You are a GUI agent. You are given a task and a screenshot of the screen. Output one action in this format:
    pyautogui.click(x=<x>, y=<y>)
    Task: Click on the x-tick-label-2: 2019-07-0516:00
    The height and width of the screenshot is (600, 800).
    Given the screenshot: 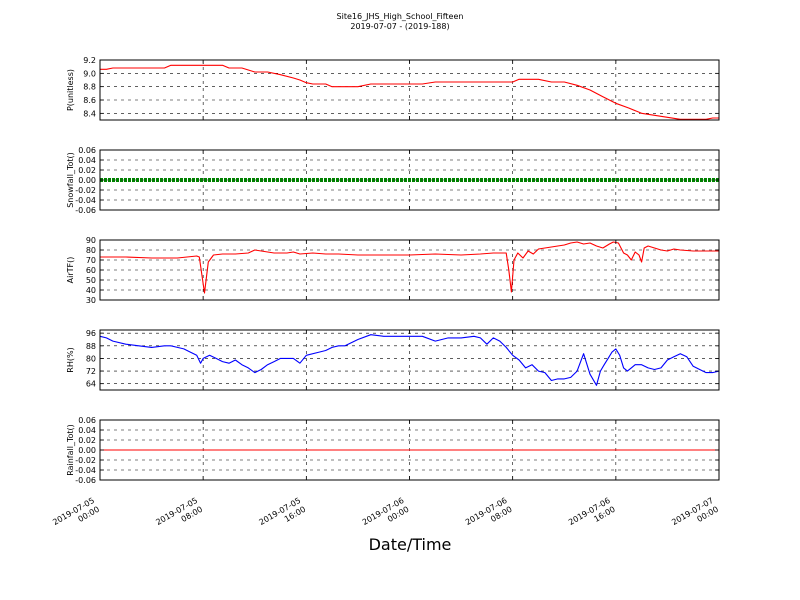 What is the action you would take?
    pyautogui.click(x=283, y=516)
    